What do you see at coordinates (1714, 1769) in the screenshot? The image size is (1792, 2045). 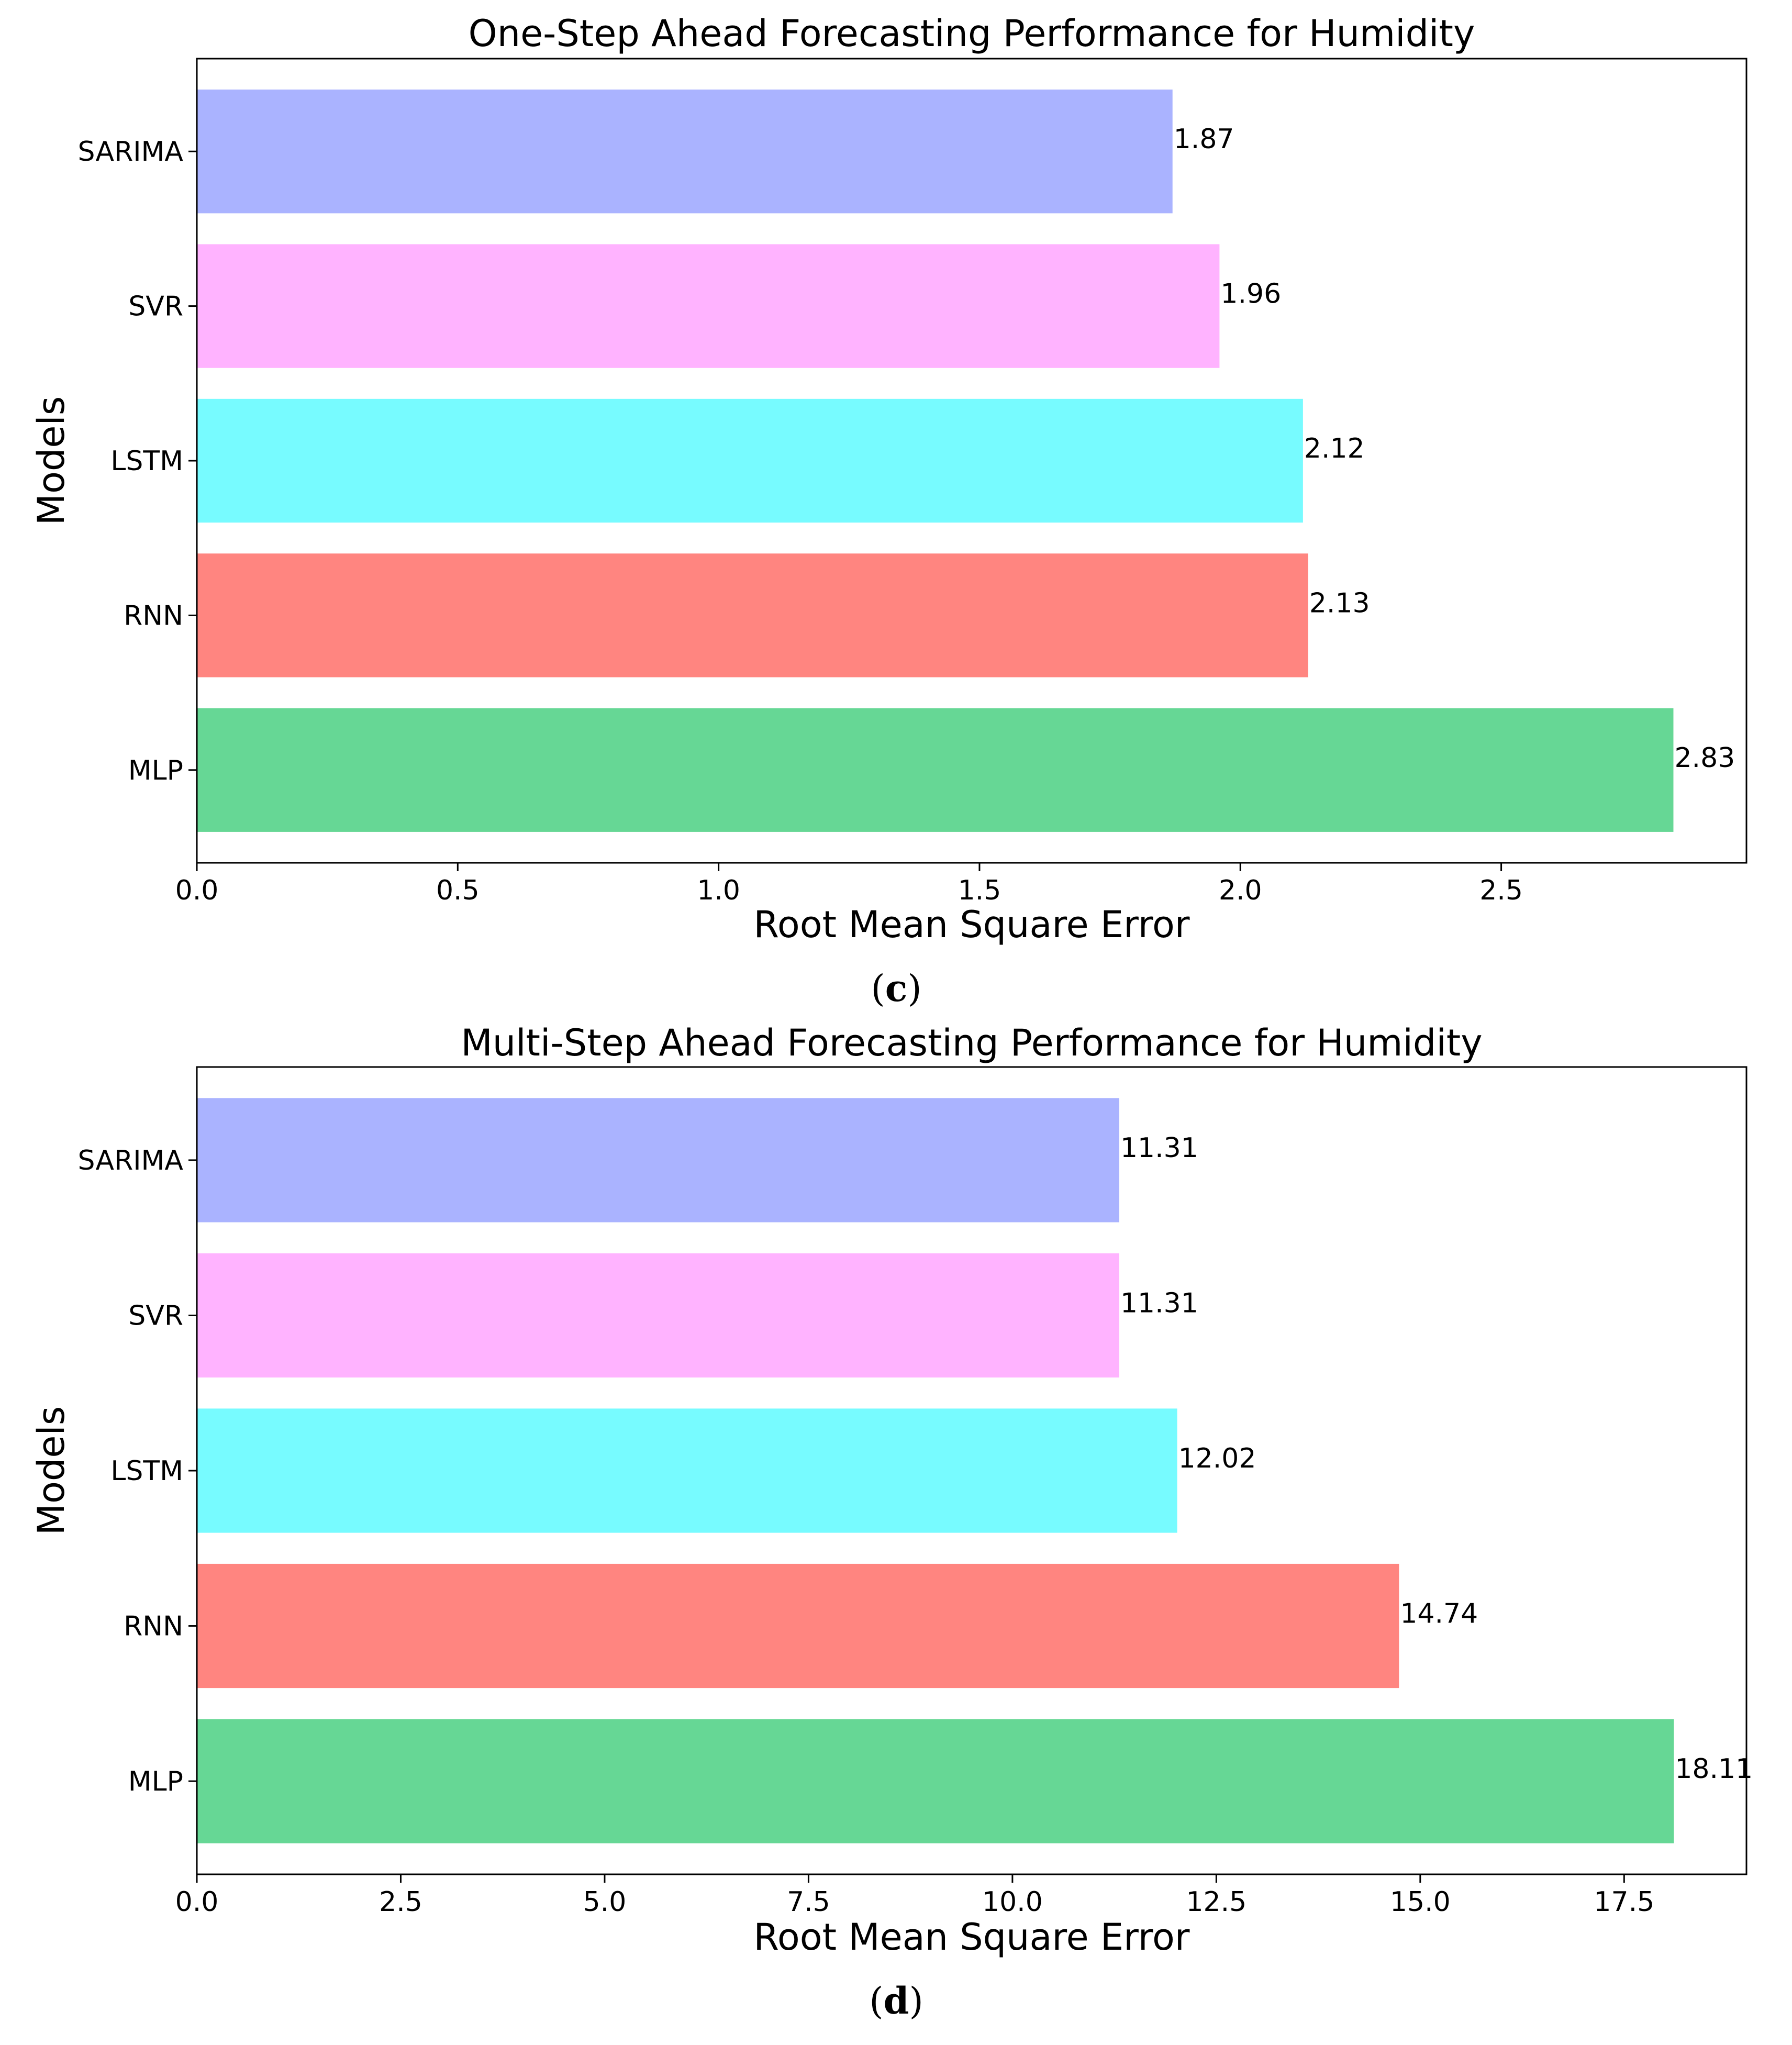 I see `data-label-mlp: 18.11` at bounding box center [1714, 1769].